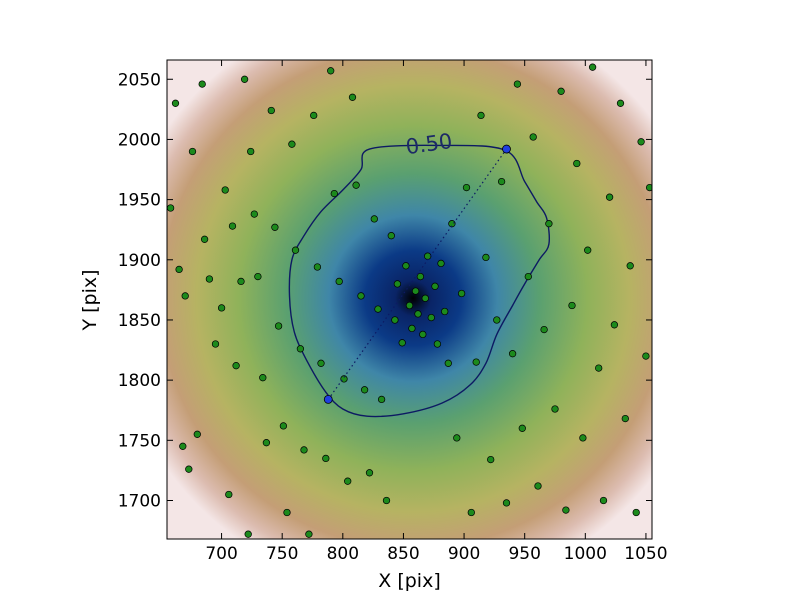 This screenshot has width=800, height=600. Describe the element at coordinates (506, 149) in the screenshot. I see `marker-point` at that location.